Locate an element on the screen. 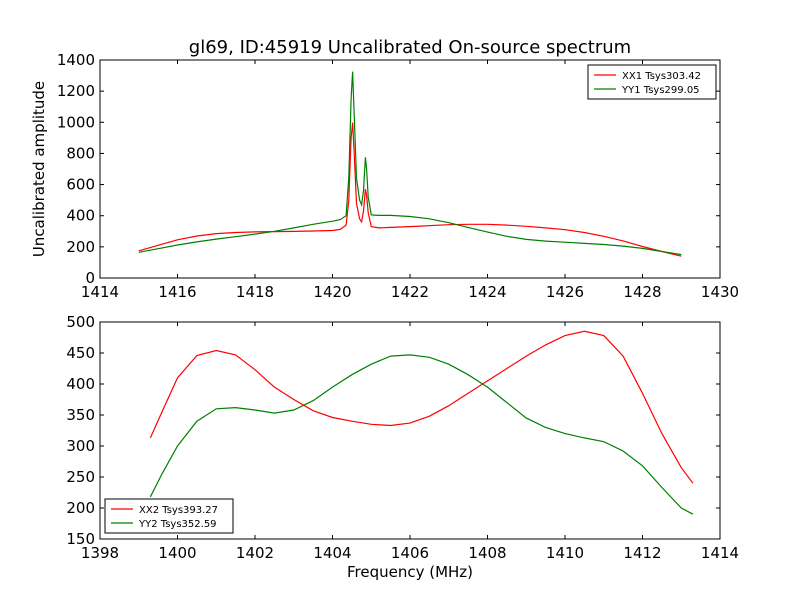 The width and height of the screenshot is (800, 600). y-tick-label: 450 is located at coordinates (80, 353).